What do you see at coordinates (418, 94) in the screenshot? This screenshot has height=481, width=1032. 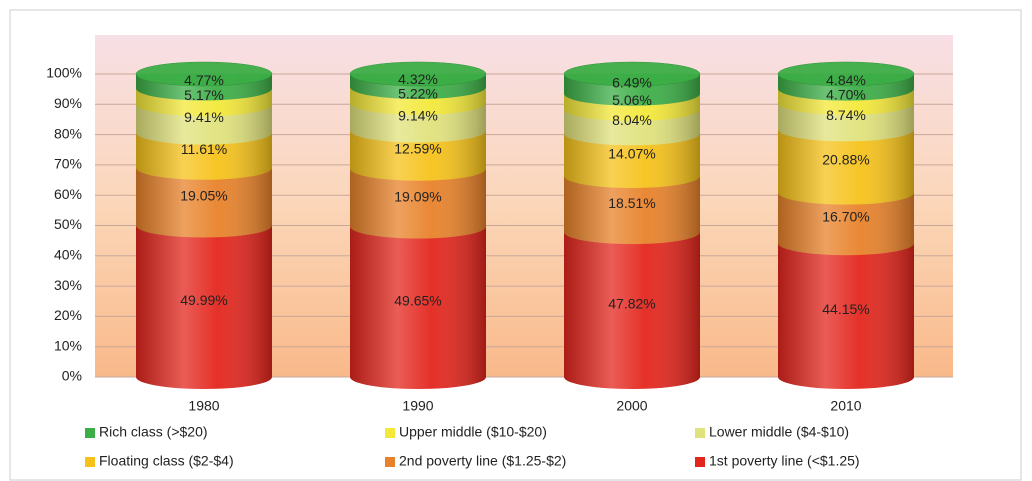 I see `value-label: 5.22%` at bounding box center [418, 94].